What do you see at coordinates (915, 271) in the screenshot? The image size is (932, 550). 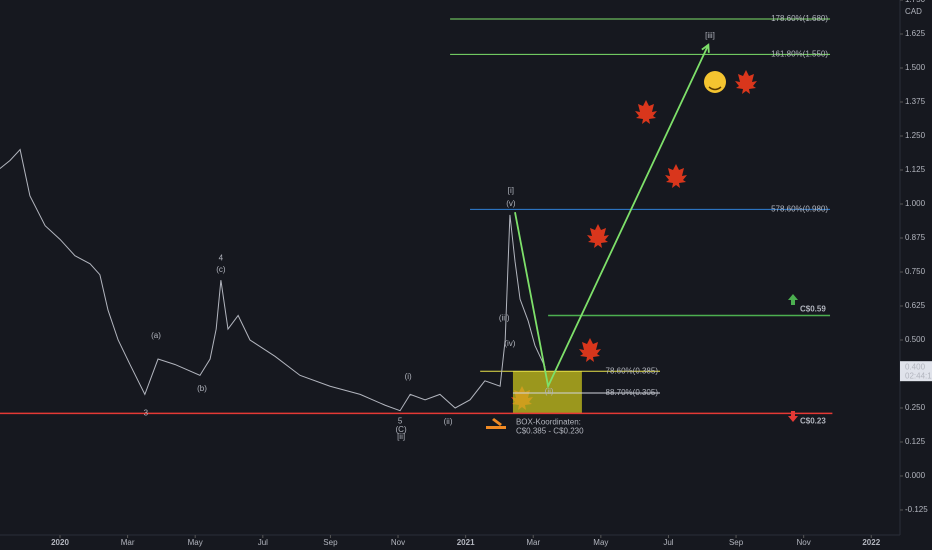 I see `y-tick-label: 0.750` at bounding box center [915, 271].